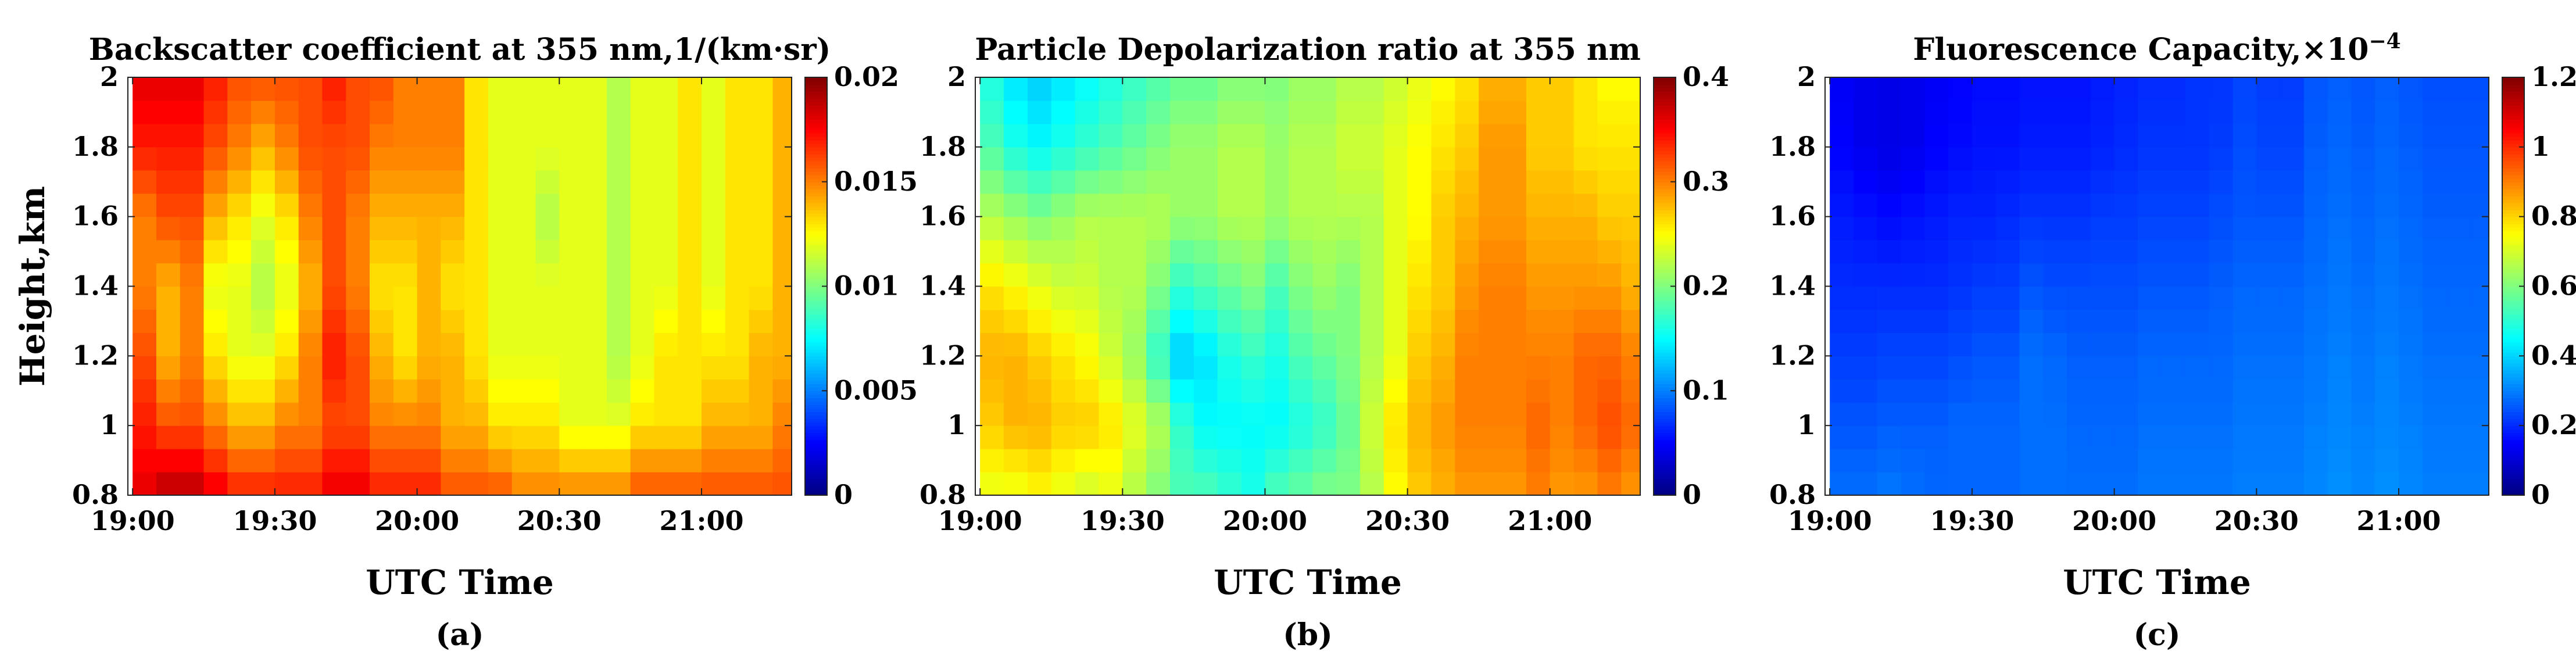  Describe the element at coordinates (1706, 286) in the screenshot. I see `colorbar-tick-label: 0.2` at that location.